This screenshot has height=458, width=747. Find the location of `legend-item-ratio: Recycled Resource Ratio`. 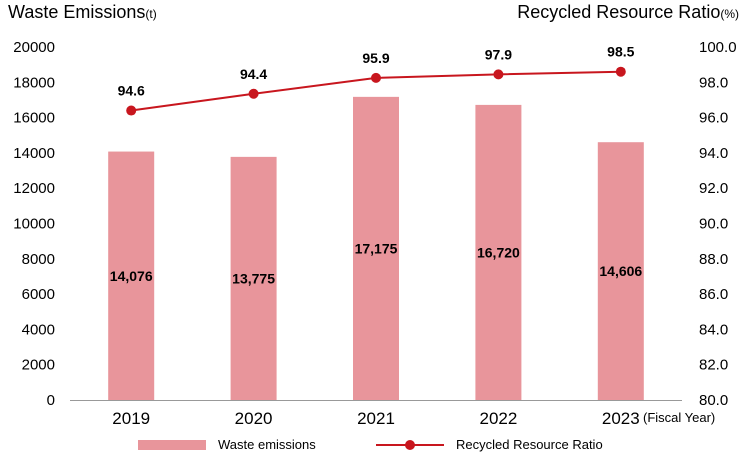

legend-item-ratio: Recycled Resource Ratio is located at coordinates (489, 444).